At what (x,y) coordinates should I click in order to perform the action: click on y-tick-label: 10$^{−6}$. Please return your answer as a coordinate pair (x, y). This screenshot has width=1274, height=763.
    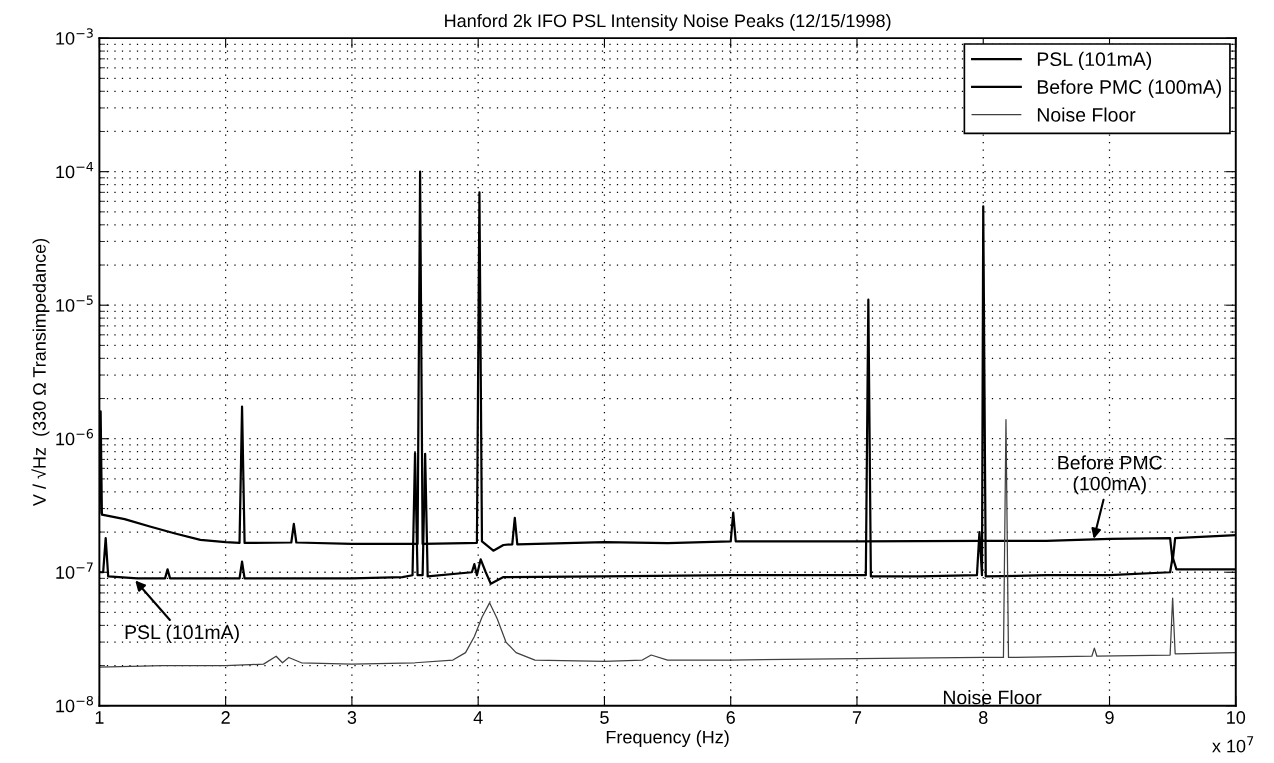
    Looking at the image, I should click on (75, 437).